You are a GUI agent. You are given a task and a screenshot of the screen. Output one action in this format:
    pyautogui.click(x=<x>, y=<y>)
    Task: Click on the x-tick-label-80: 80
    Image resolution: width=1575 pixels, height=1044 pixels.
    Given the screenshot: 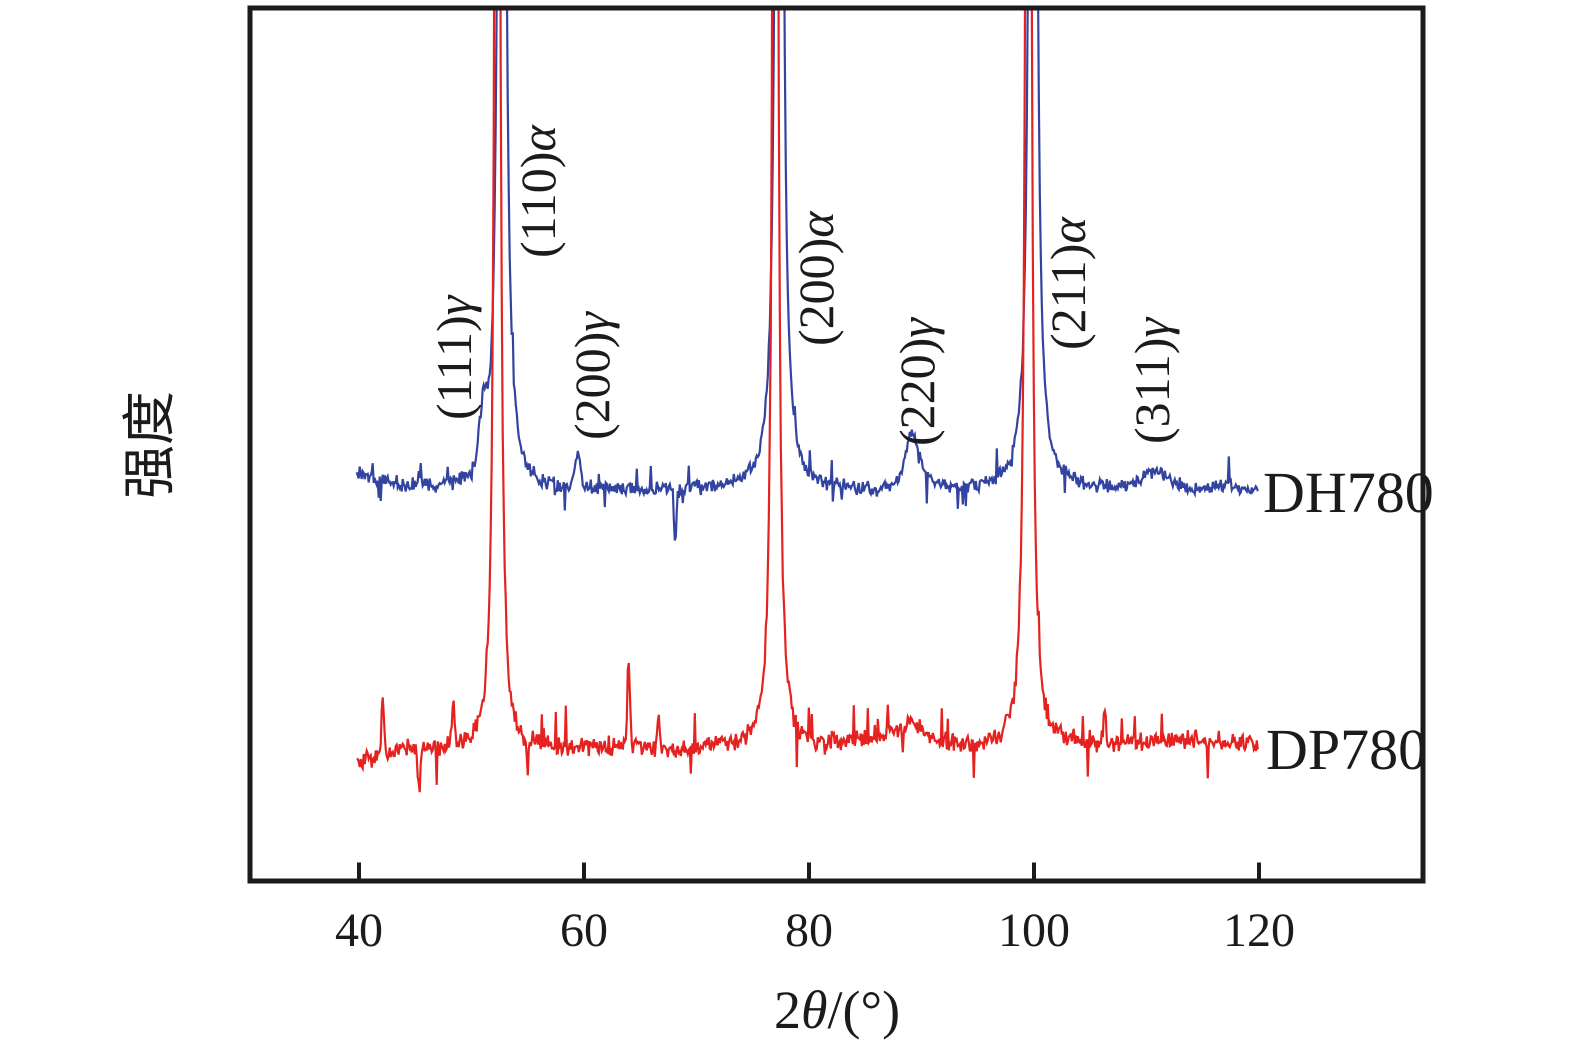 What is the action you would take?
    pyautogui.click(x=809, y=930)
    